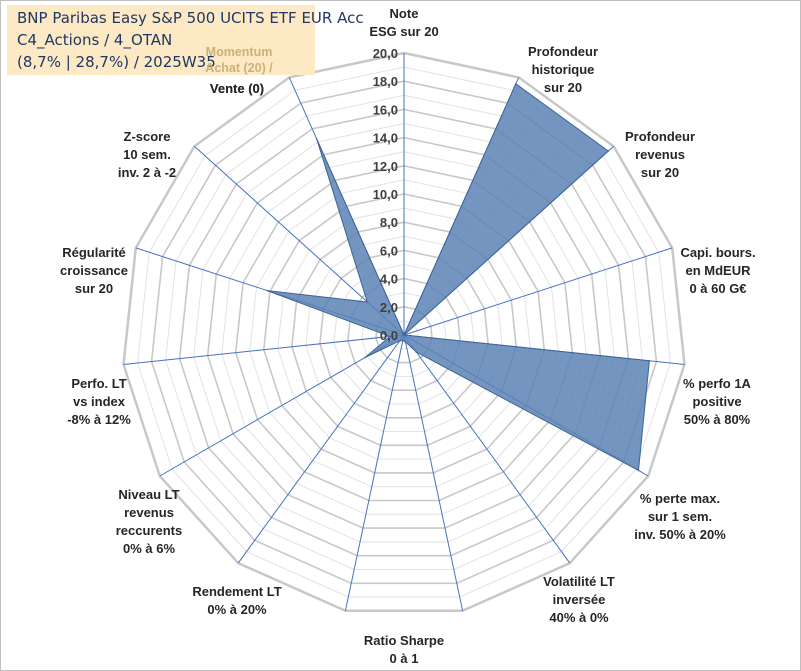 This screenshot has height=671, width=801. Describe the element at coordinates (239, 68) in the screenshot. I see `axis-label-line: Achat (20) /` at that location.